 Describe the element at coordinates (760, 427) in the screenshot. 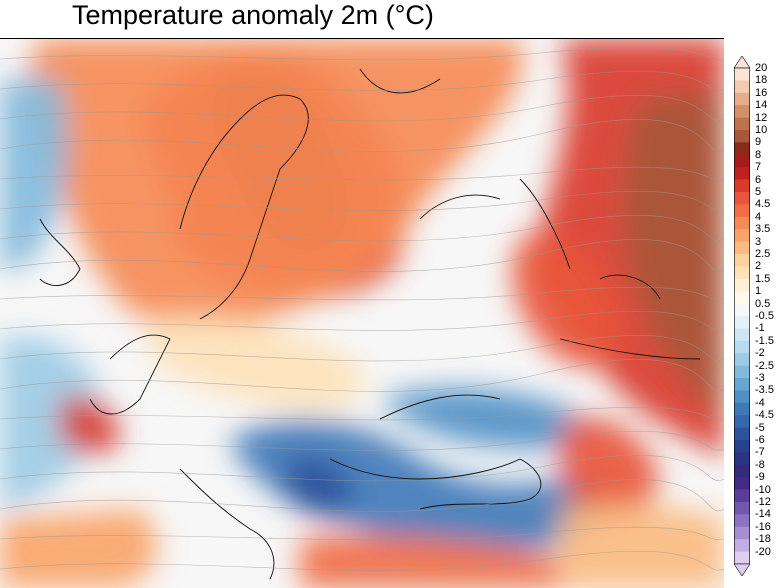

I see `colorbar-tick-label: -5` at that location.